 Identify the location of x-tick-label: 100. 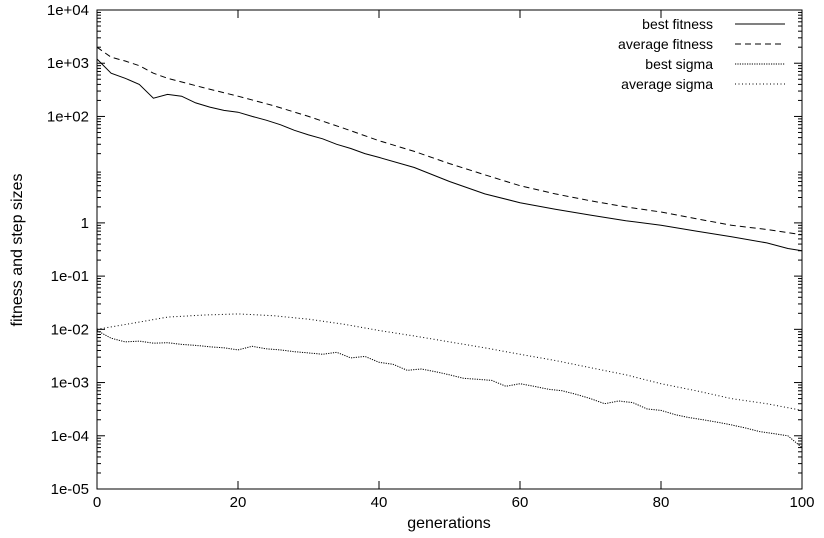
(801, 502).